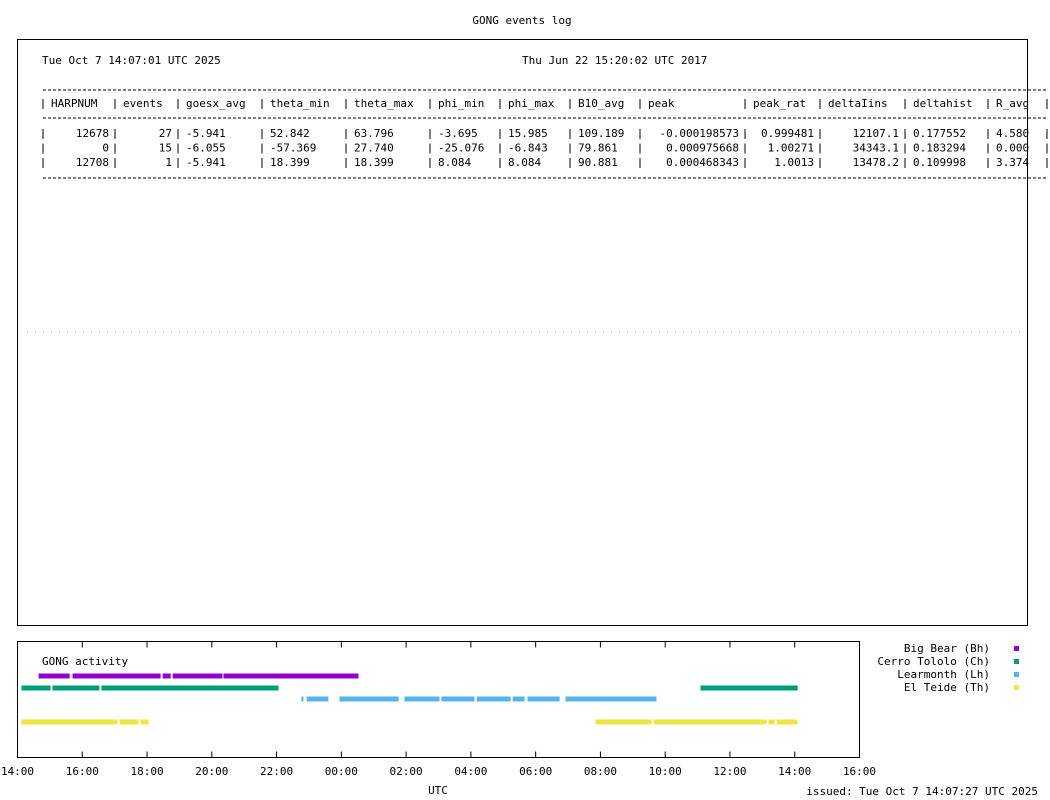 This screenshot has height=800, width=1050. What do you see at coordinates (143, 103) in the screenshot?
I see `table-cell: events` at bounding box center [143, 103].